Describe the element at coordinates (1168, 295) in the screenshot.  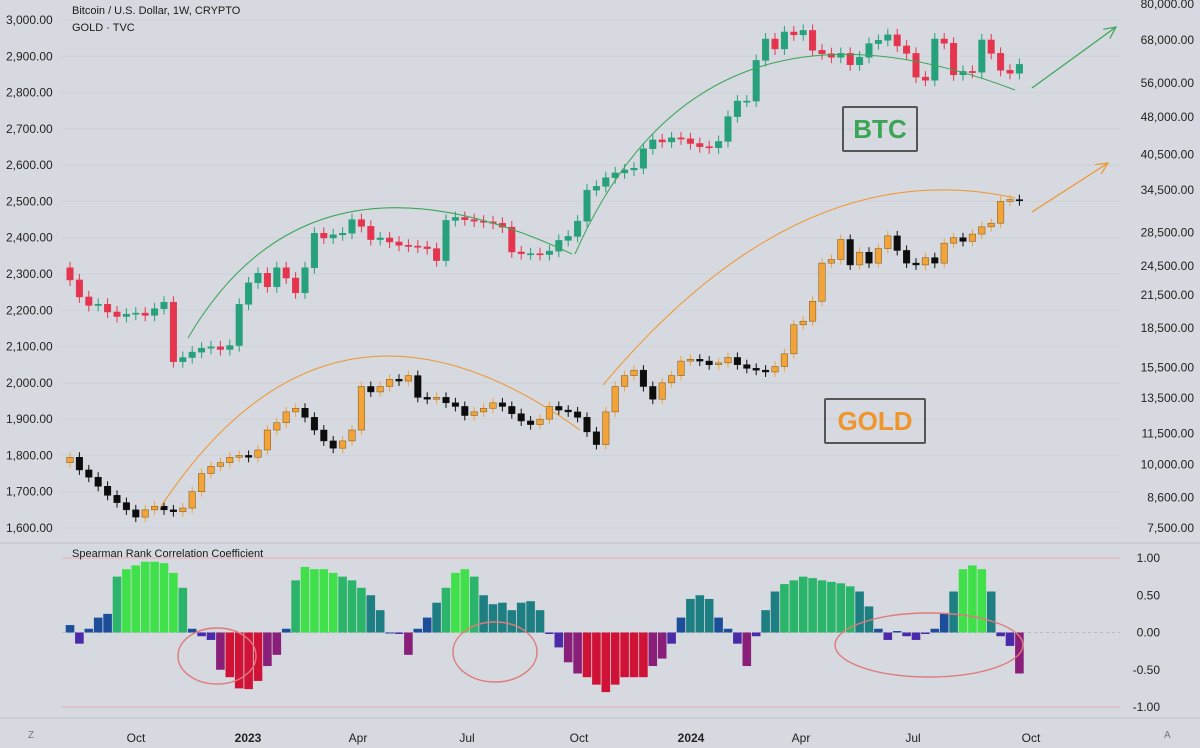
I see `btc-axis-tick: 21,500.00` at that location.